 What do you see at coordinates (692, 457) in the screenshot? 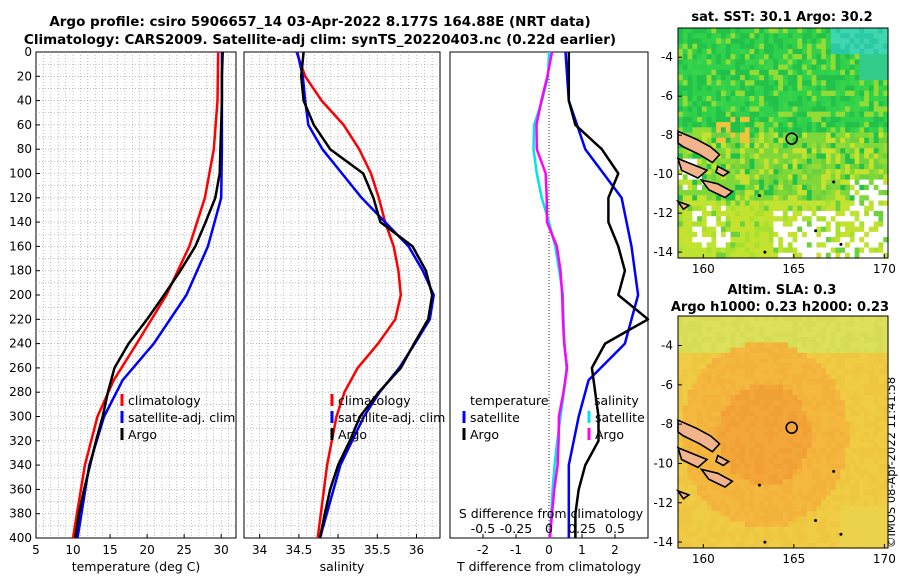
I see `sla-map-island` at bounding box center [692, 457].